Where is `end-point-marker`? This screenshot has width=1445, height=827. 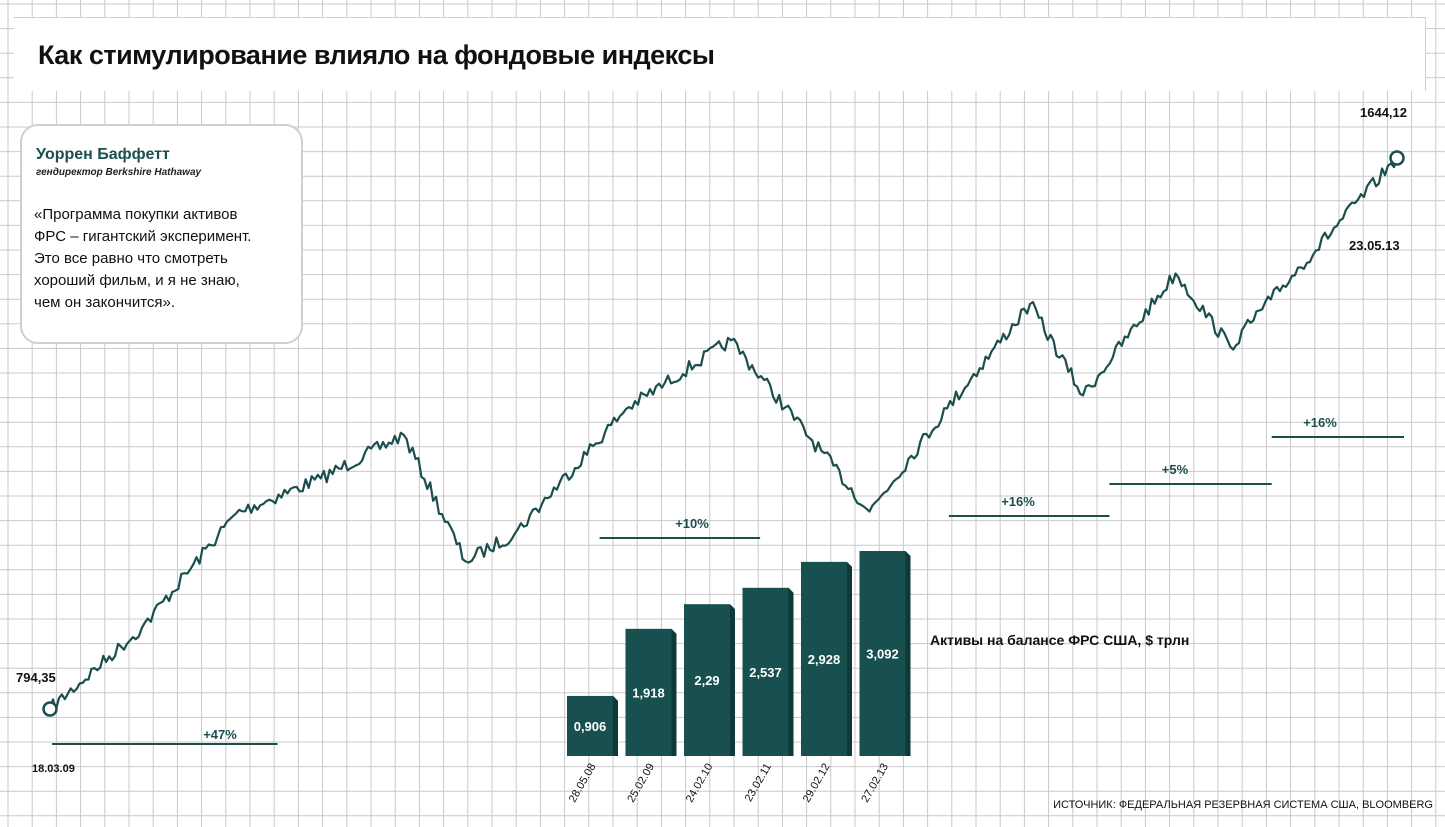 end-point-marker is located at coordinates (1397, 158).